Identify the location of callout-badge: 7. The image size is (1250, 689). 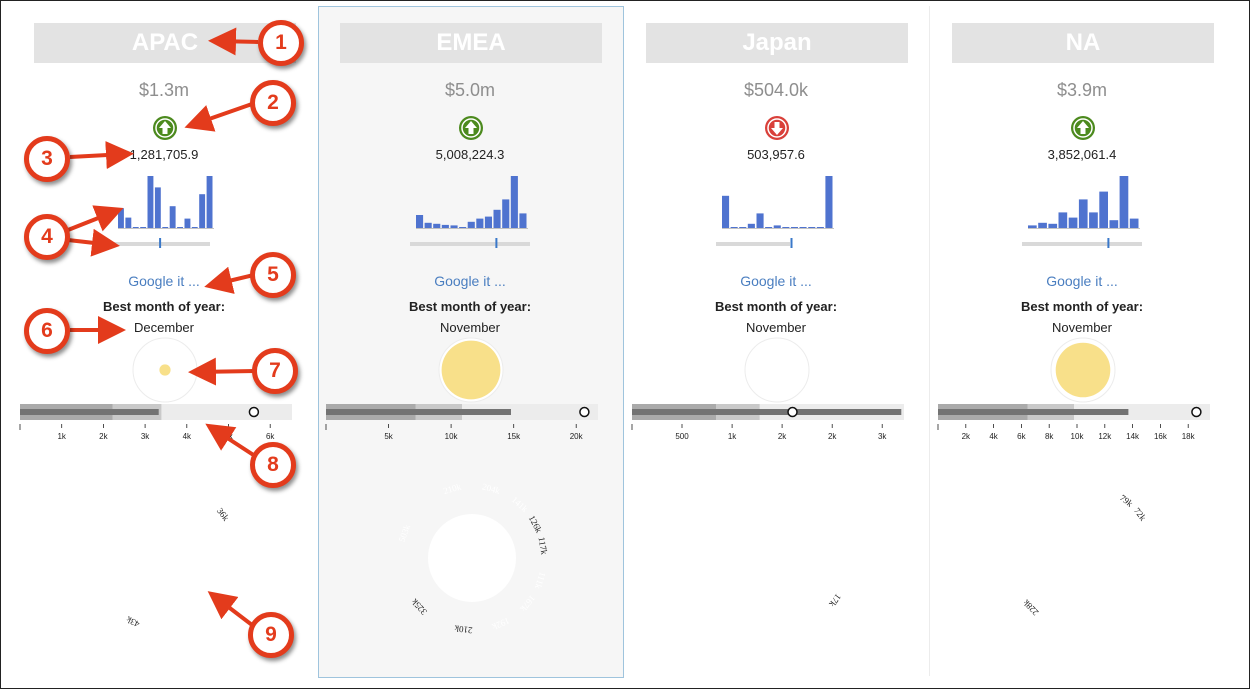
(275, 371).